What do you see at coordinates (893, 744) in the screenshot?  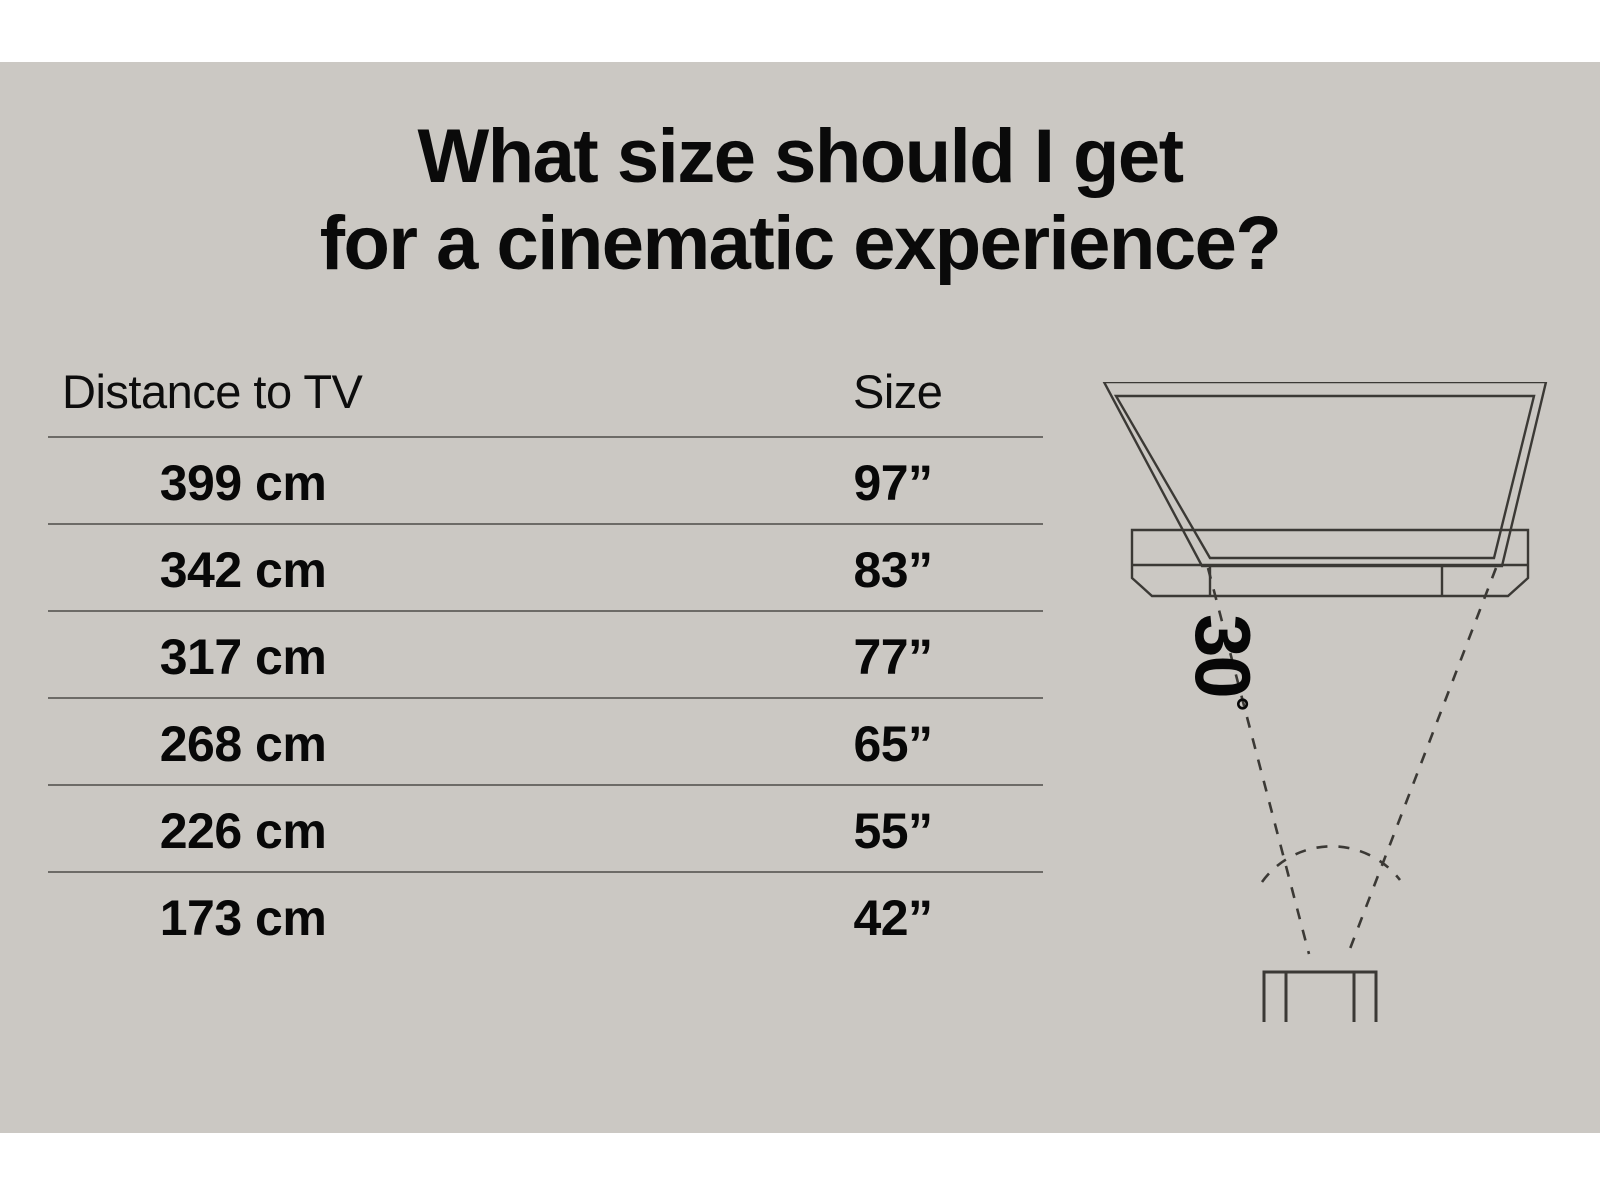 I see `cell-size: 65”` at bounding box center [893, 744].